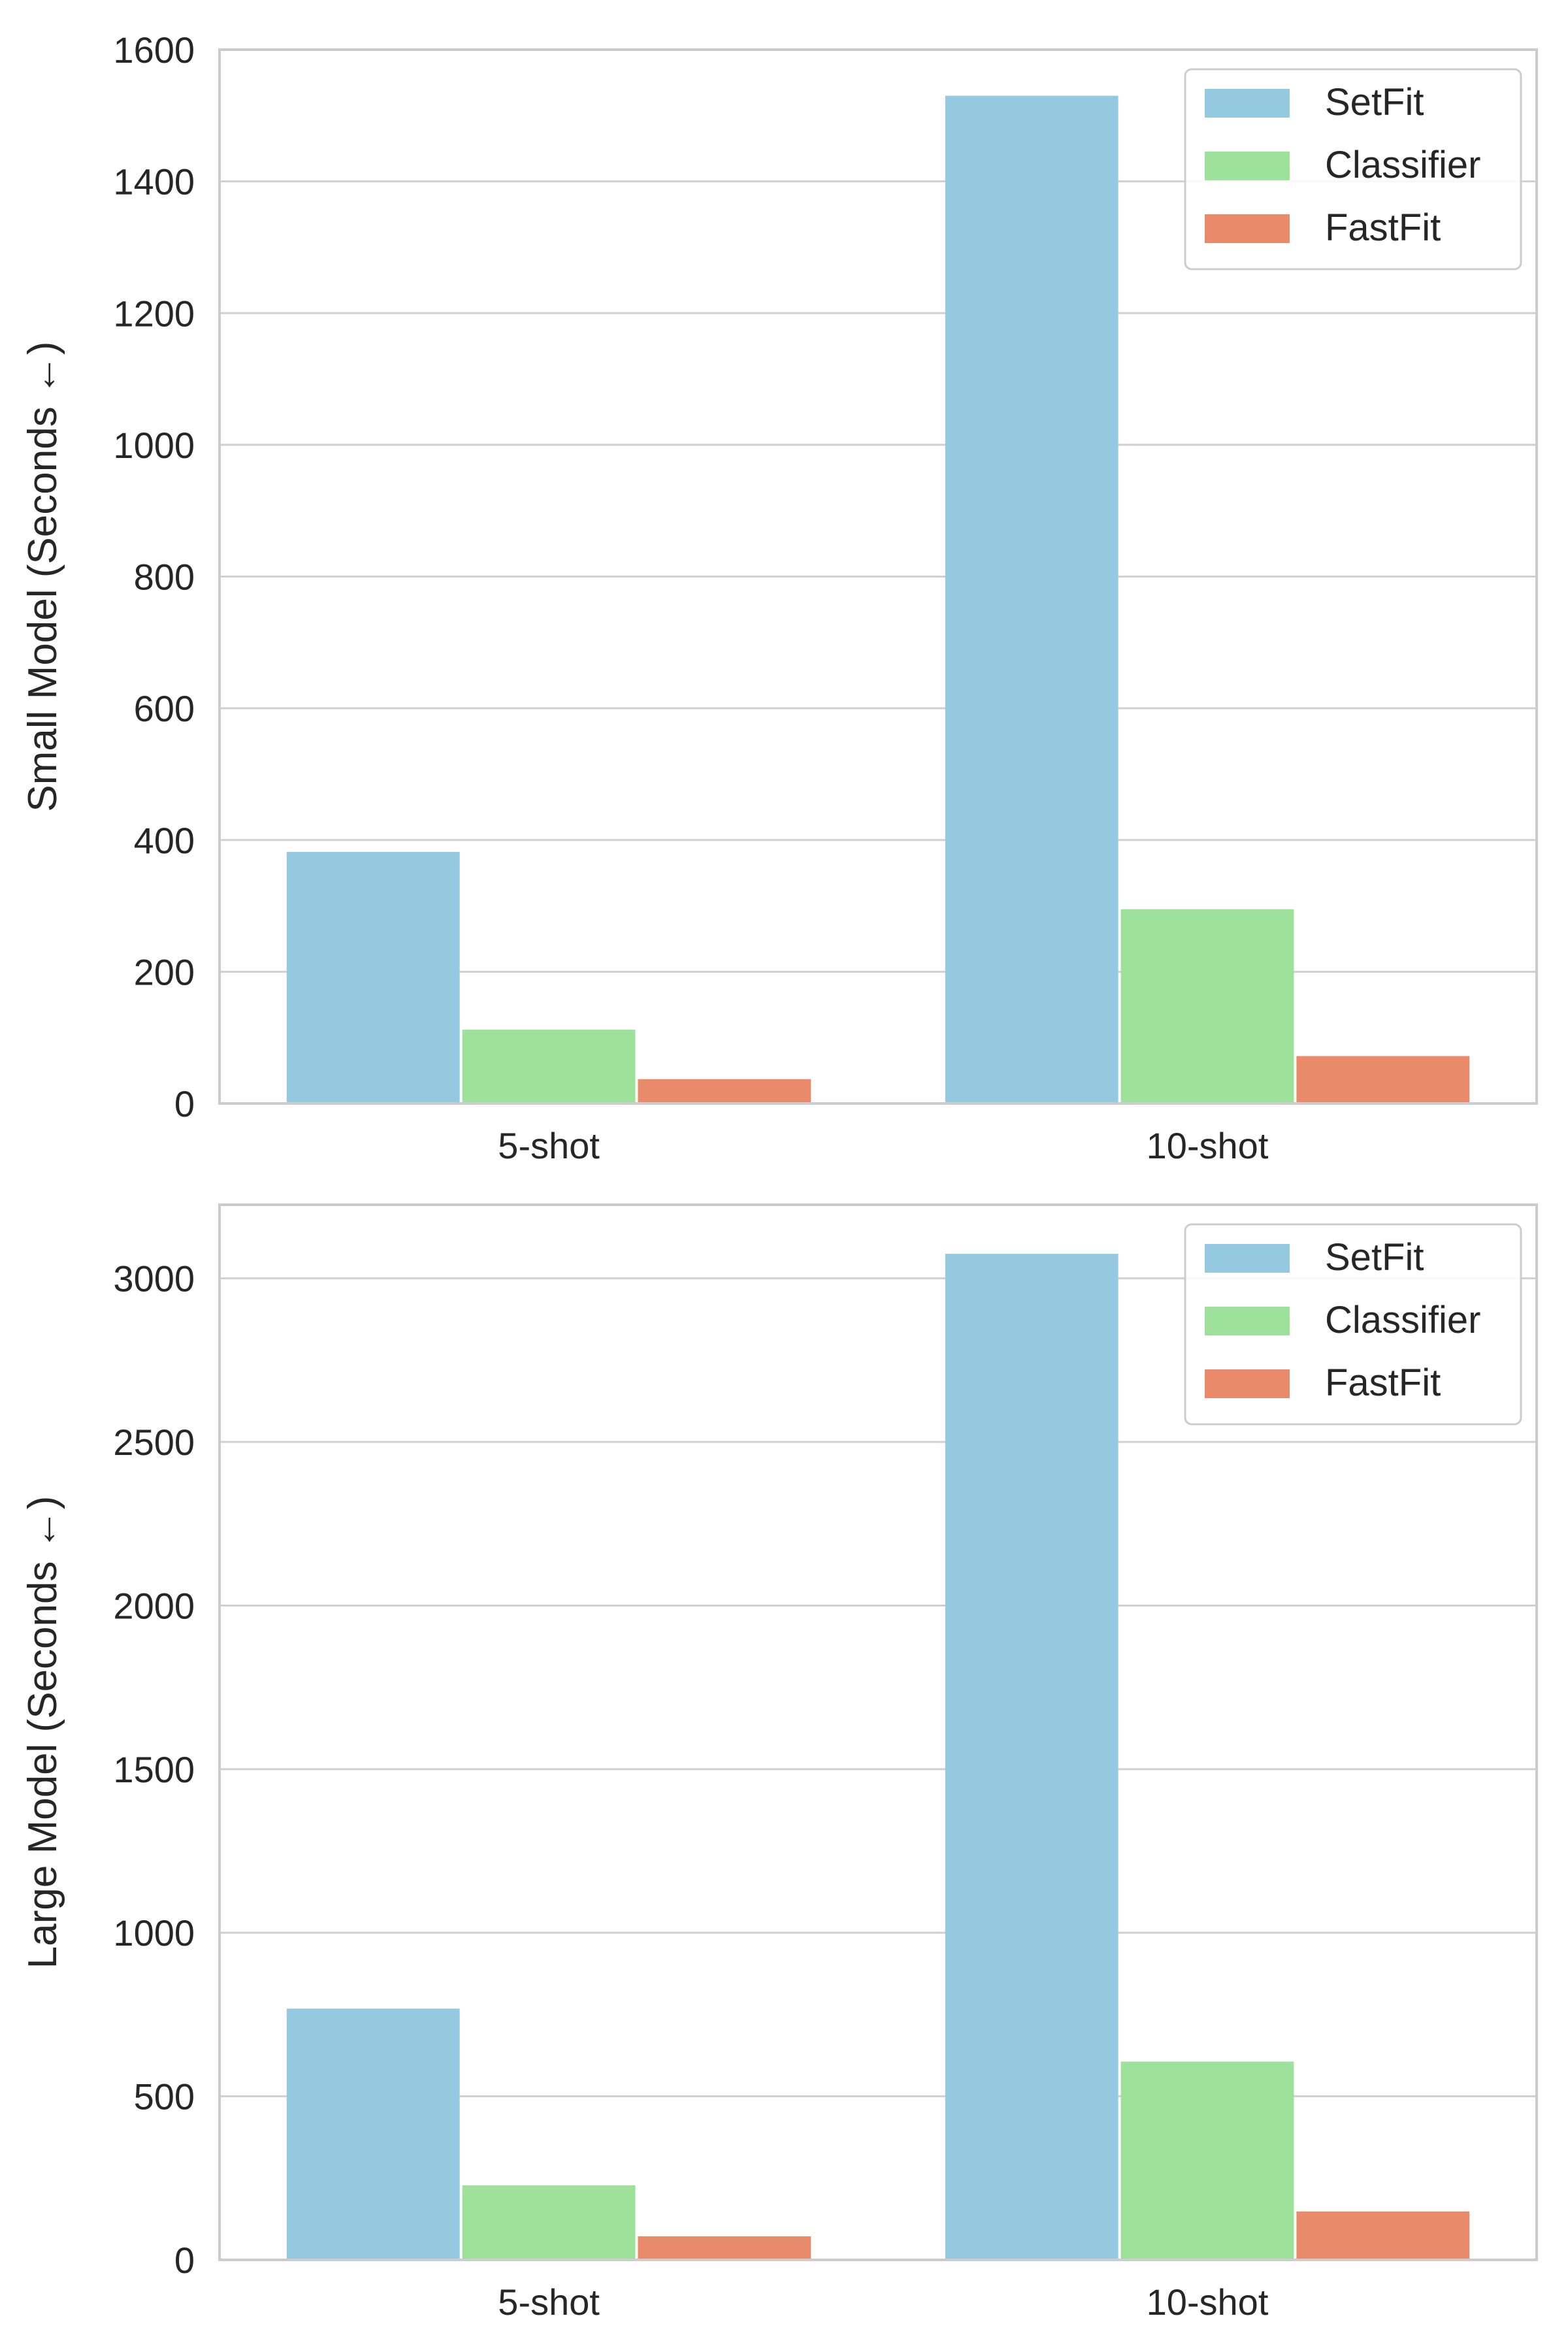  What do you see at coordinates (164, 2096) in the screenshot?
I see `y-tick-label: 500` at bounding box center [164, 2096].